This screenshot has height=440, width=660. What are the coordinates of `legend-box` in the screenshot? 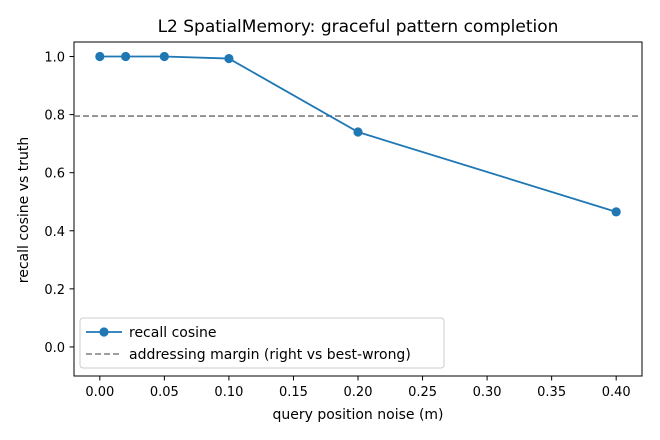 It's located at (262, 343).